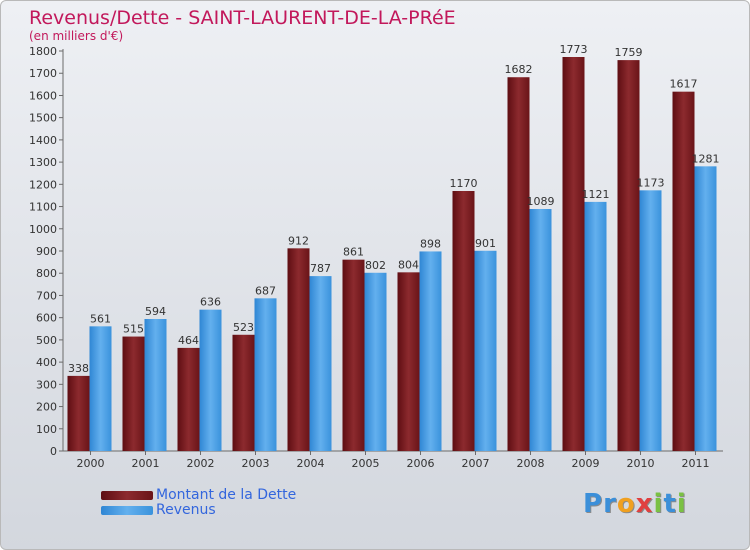  I want to click on x-tick-label: 2003, so click(256, 463).